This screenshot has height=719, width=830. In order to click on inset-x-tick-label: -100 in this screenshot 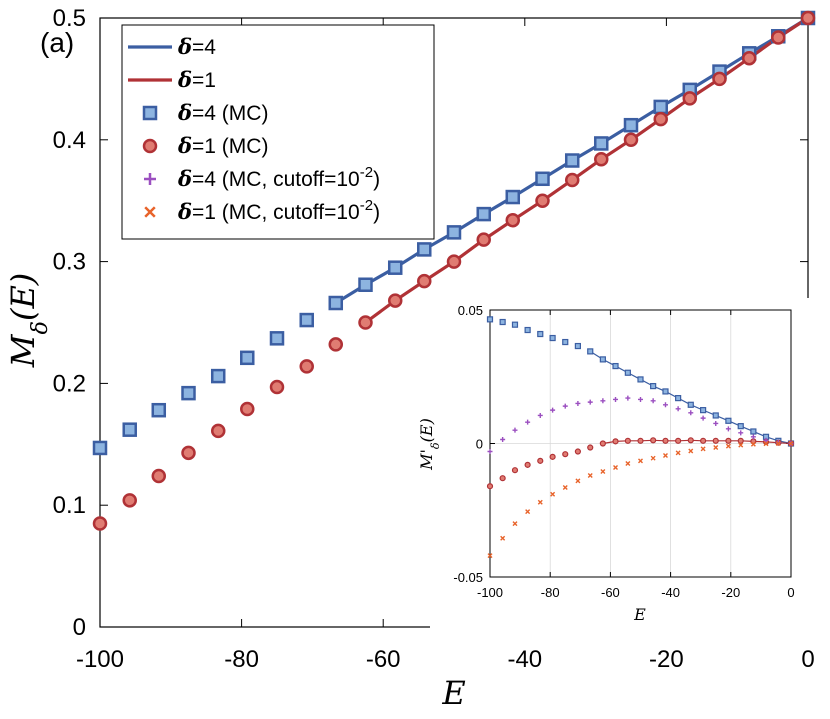, I will do `click(490, 592)`.